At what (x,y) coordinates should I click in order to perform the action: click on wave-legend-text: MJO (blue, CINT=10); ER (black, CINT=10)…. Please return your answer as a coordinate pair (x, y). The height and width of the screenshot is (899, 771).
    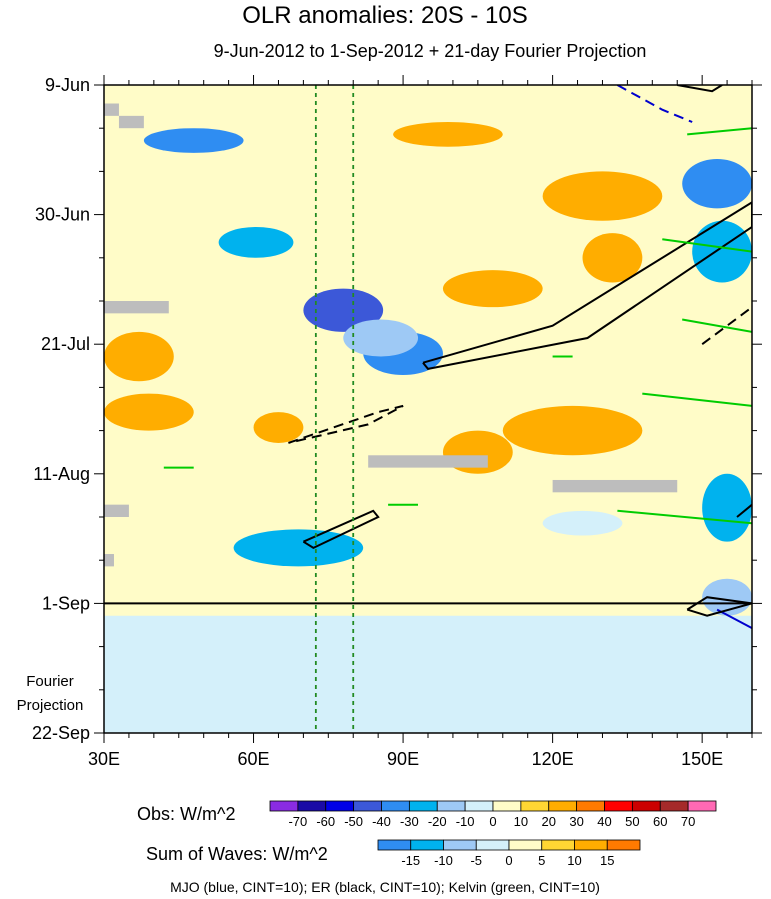
    Looking at the image, I should click on (385, 887).